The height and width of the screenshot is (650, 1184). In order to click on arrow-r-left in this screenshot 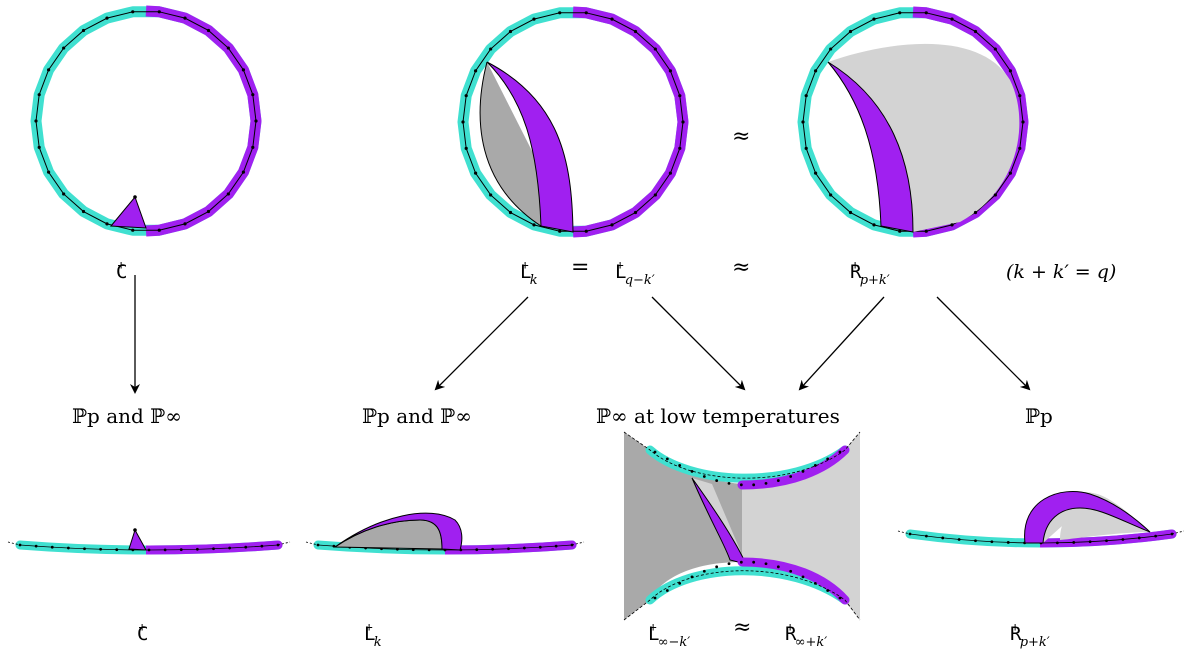, I will do `click(841, 343)`.